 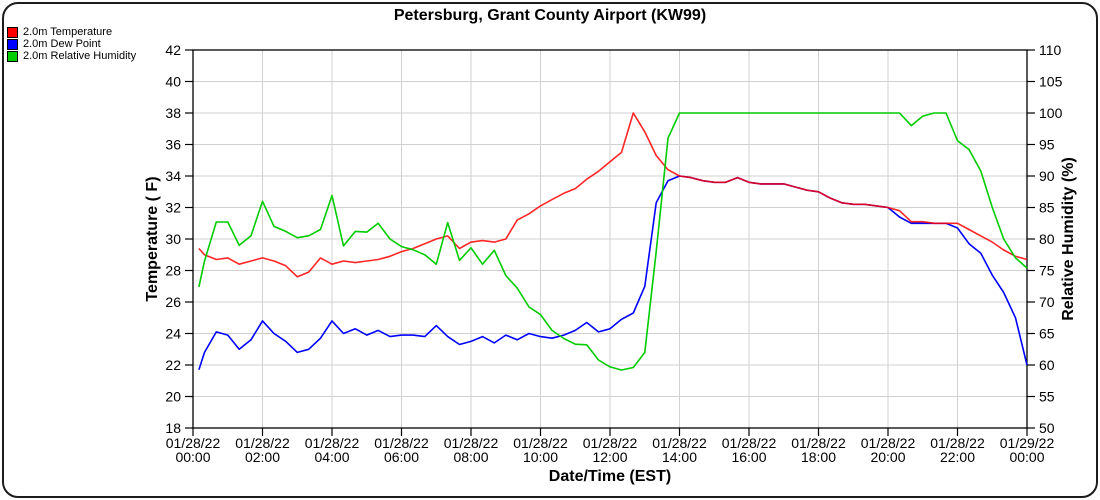 I want to click on page-title: Petersburg, Grant County Airport (KW99), so click(x=550, y=15).